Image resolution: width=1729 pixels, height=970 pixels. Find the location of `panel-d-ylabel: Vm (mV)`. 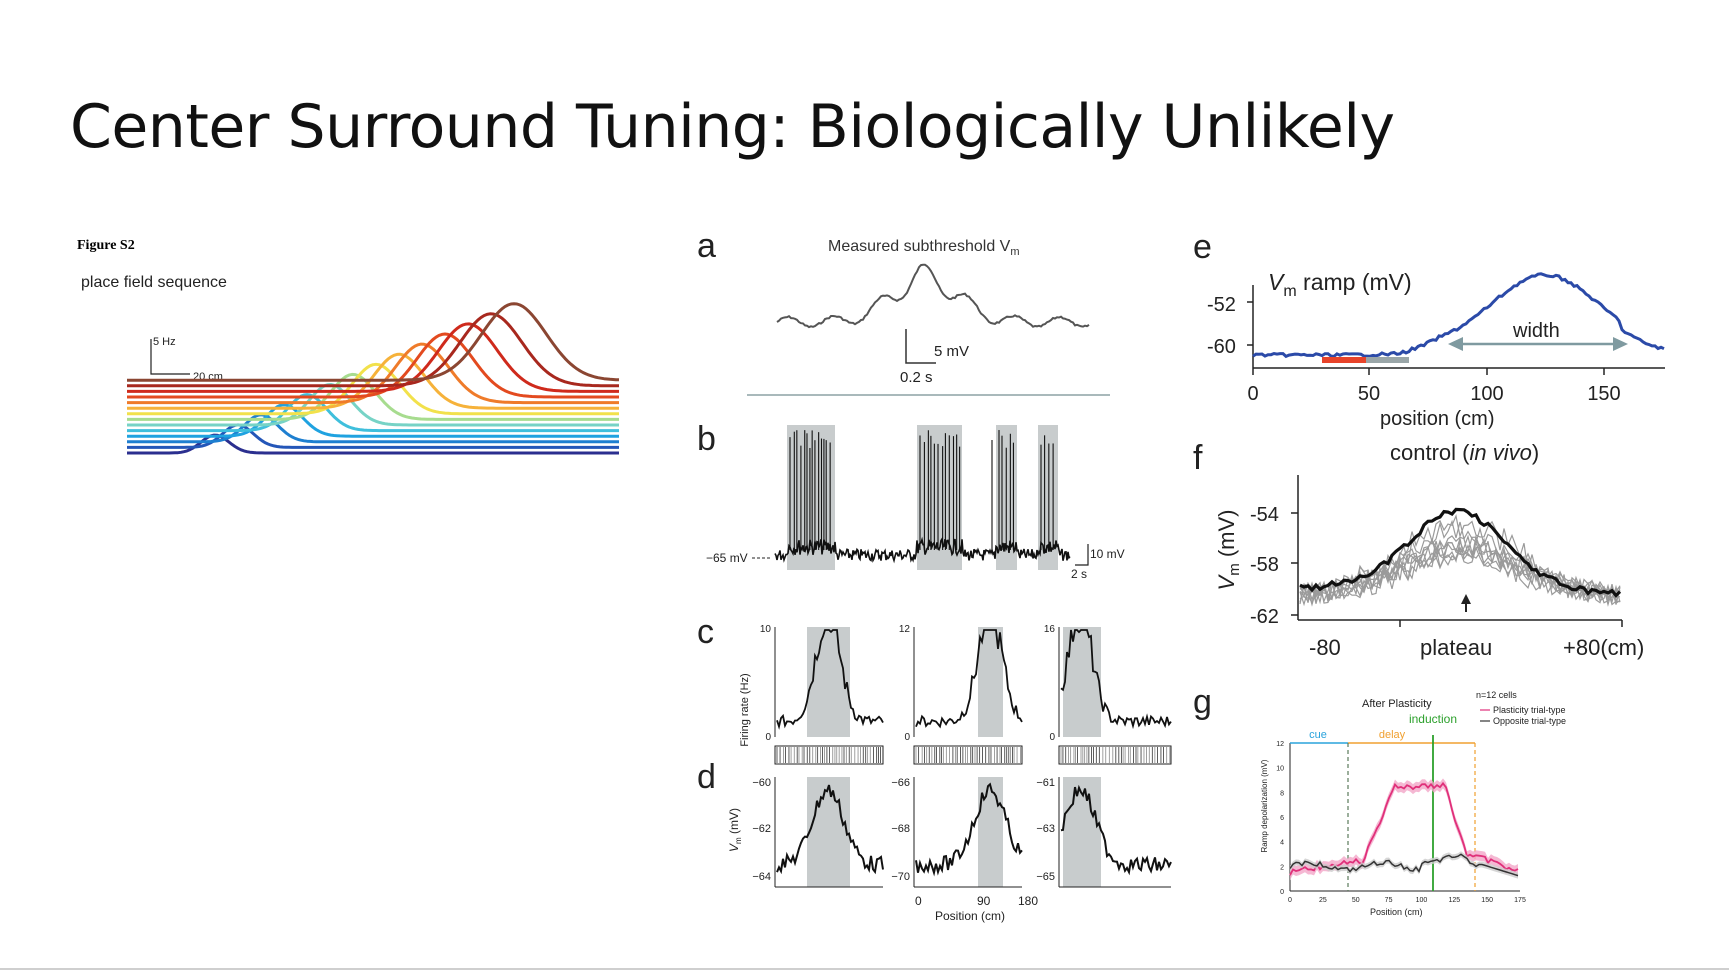

panel-d-ylabel: Vm (mV) is located at coordinates (735, 830).